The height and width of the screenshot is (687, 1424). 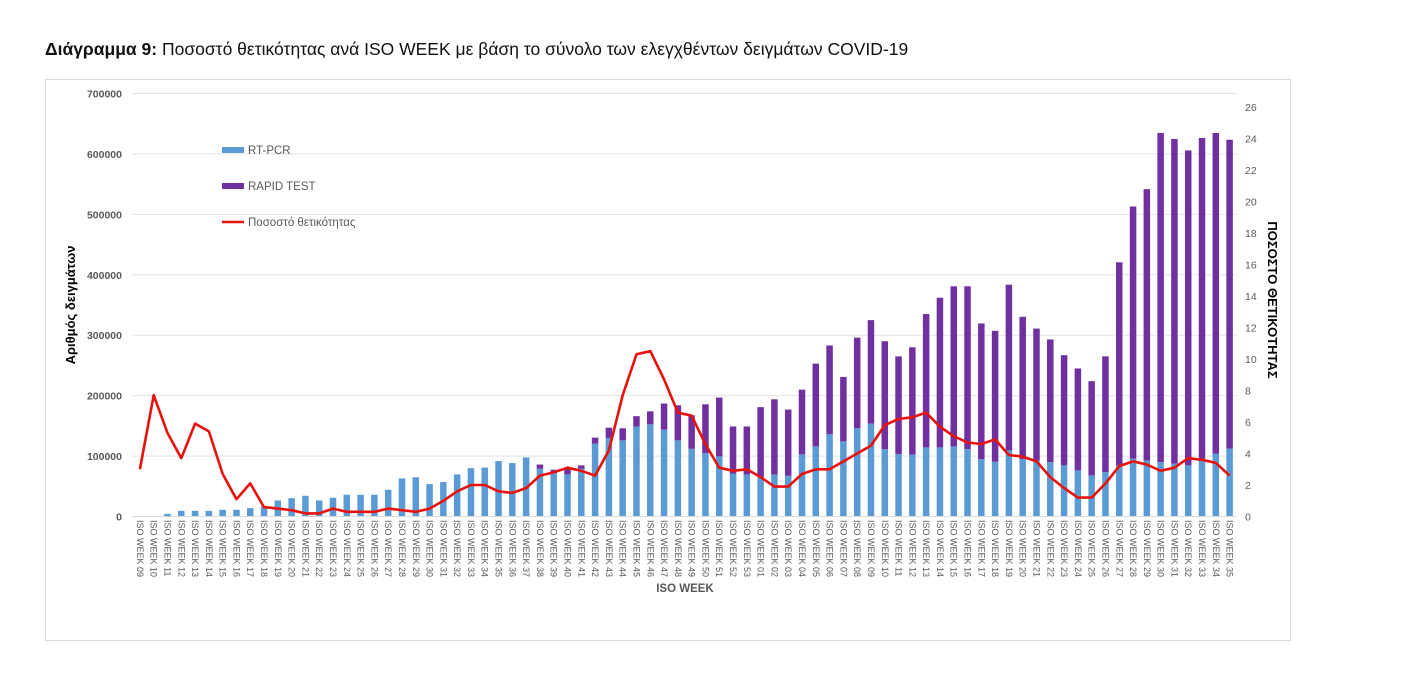 I want to click on y2-tick-label: 10, so click(x=1251, y=360).